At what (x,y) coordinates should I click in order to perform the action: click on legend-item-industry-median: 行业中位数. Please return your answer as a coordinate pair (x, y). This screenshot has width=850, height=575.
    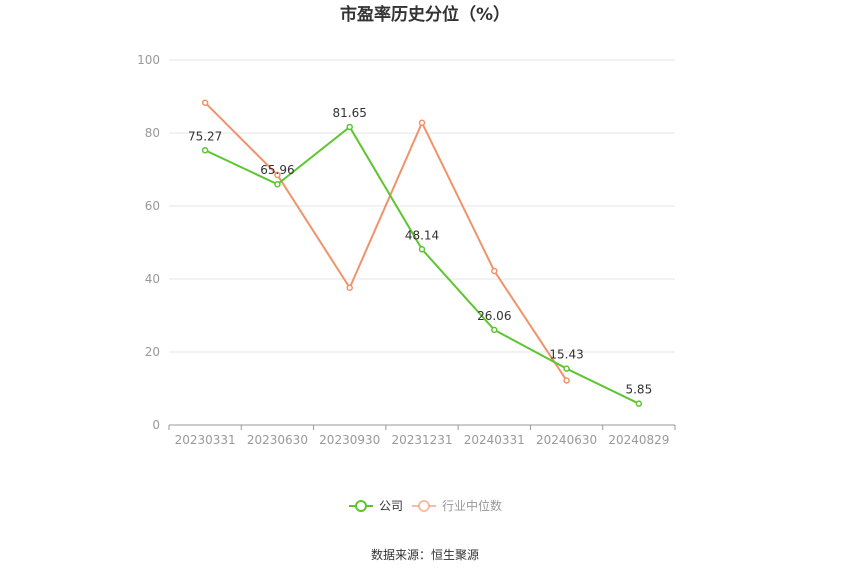
    Looking at the image, I should click on (457, 505).